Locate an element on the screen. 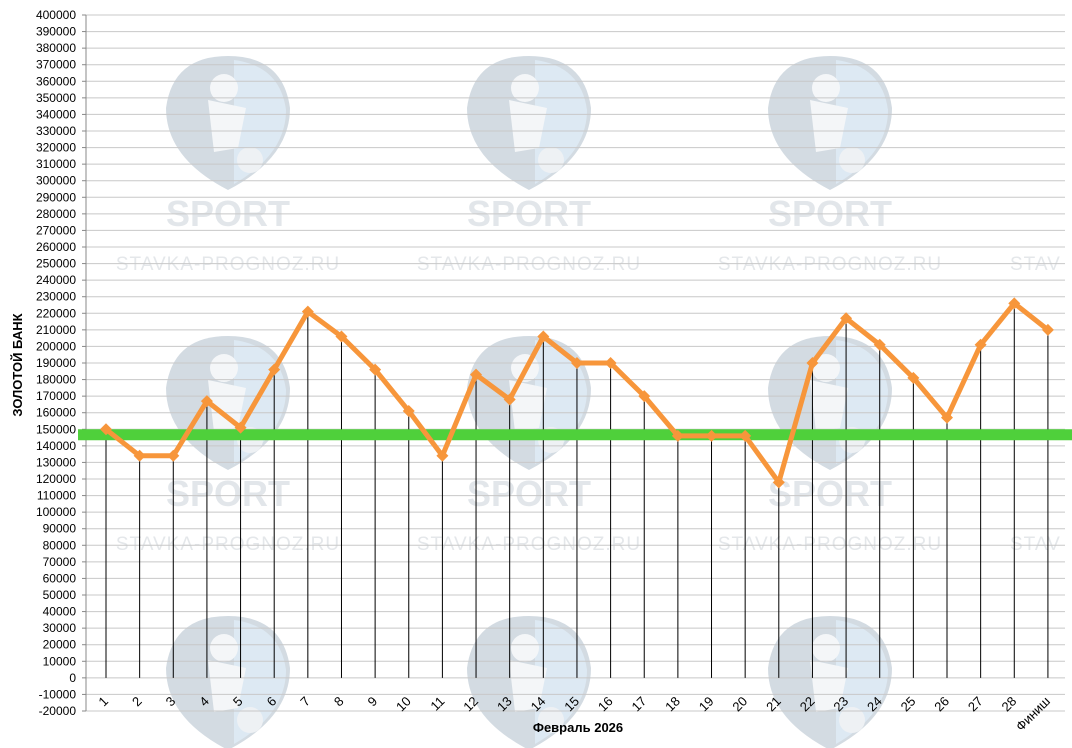 This screenshot has height=748, width=1072. y-tick-label: 340000 is located at coordinates (56, 114).